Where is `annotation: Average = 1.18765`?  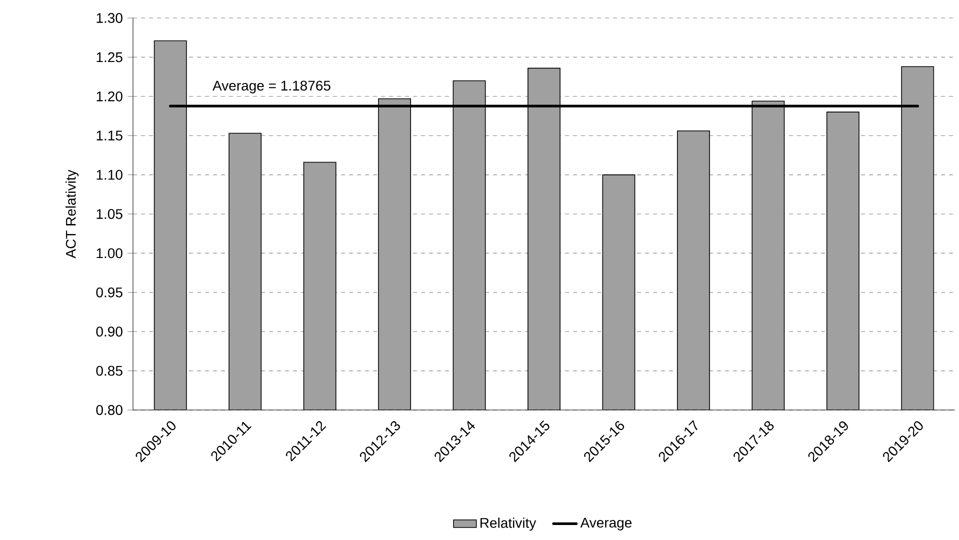
annotation: Average = 1.18765 is located at coordinates (271, 87).